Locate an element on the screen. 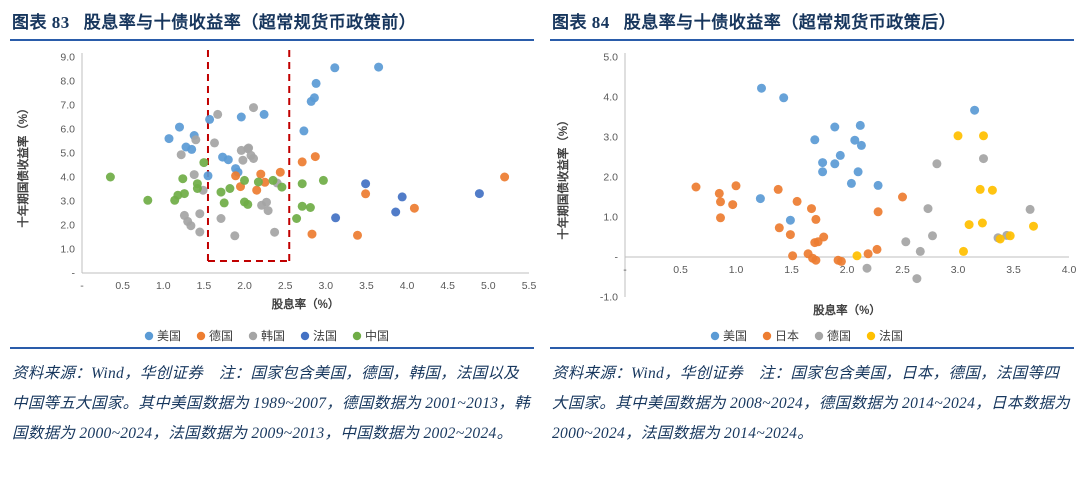  highlight-box is located at coordinates (248, 156).